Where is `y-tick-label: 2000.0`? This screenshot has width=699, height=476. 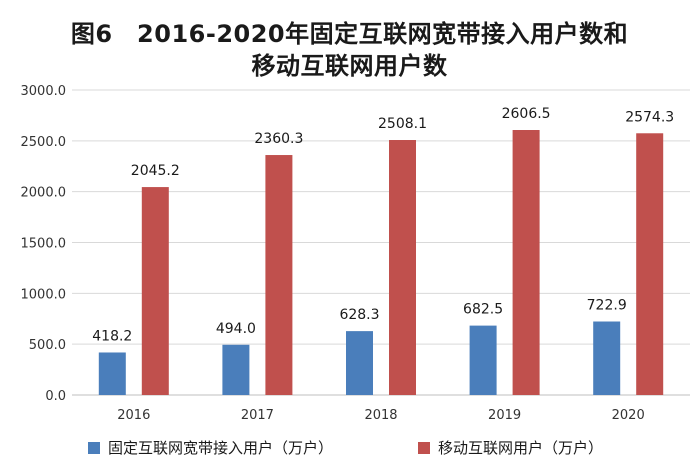 y-tick-label: 2000.0 is located at coordinates (44, 193).